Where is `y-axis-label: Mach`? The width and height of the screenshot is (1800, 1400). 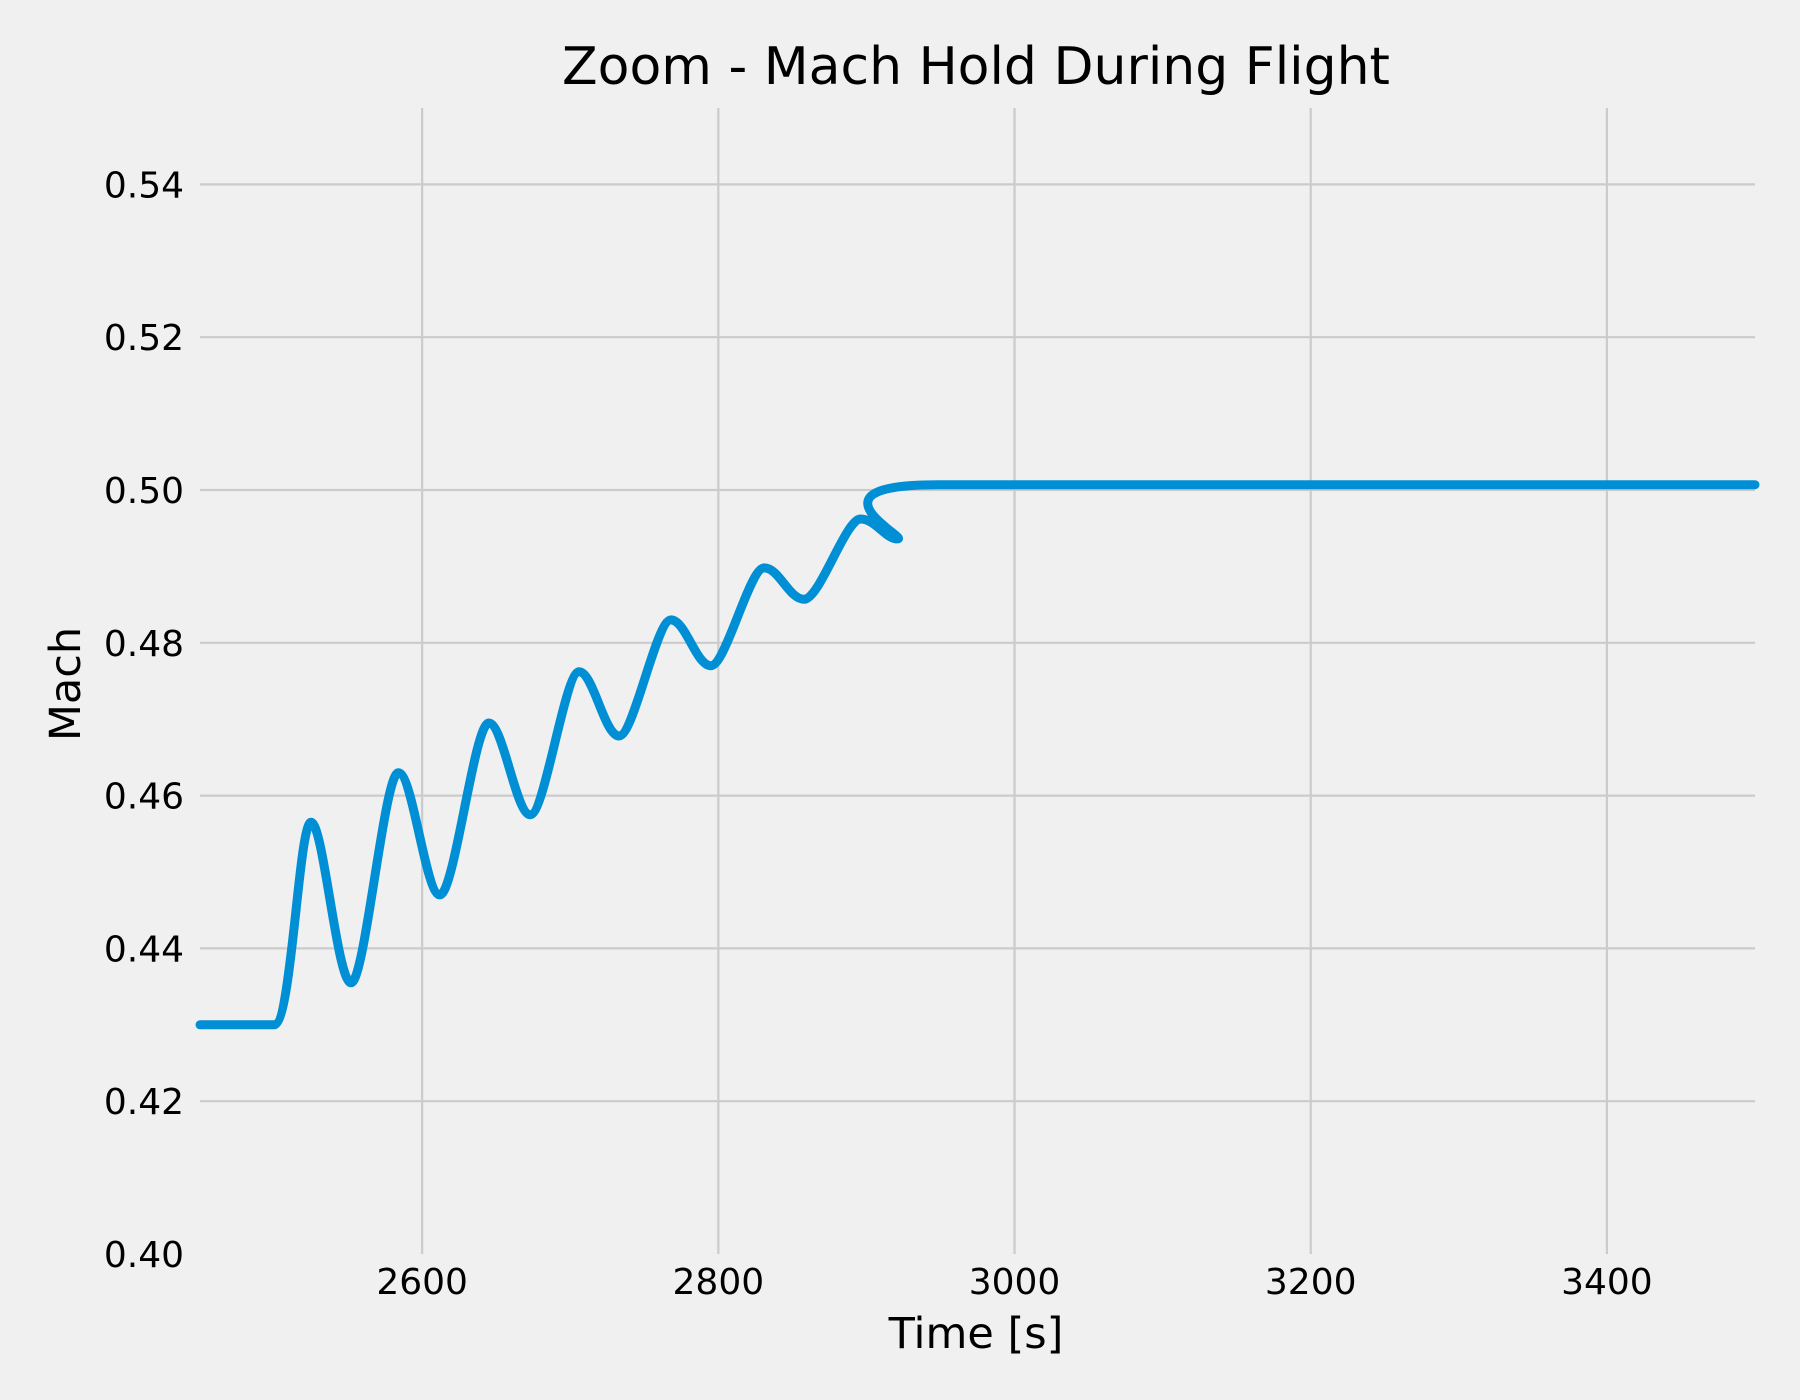
y-axis-label: Mach is located at coordinates (66, 684).